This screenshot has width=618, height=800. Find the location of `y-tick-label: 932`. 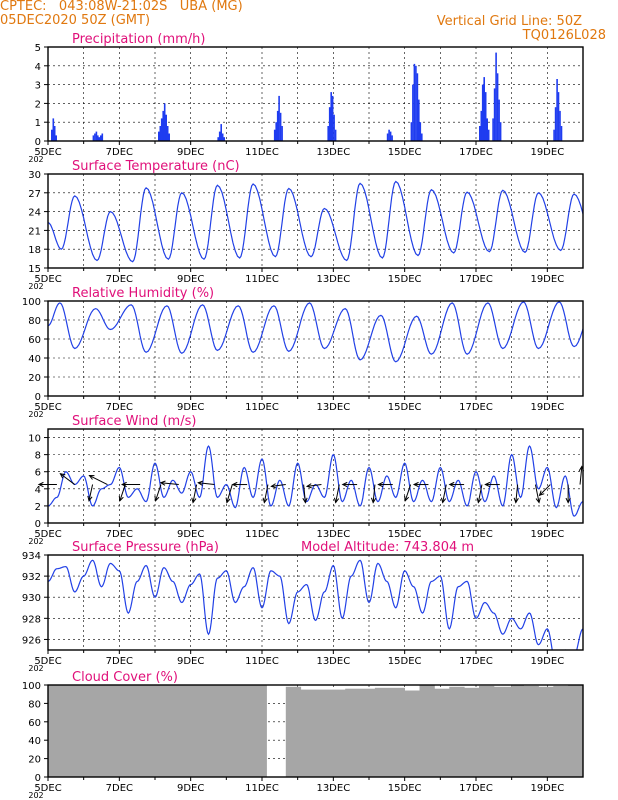

y-tick-label: 932 is located at coordinates (31, 577).